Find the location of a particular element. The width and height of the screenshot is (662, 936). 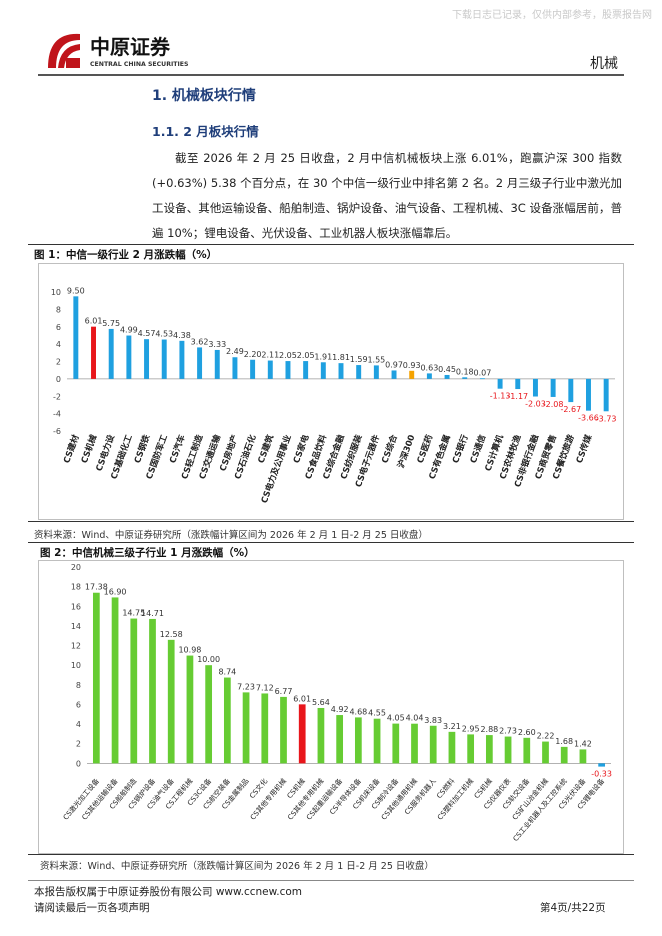

data-label: 4.53 is located at coordinates (164, 334).